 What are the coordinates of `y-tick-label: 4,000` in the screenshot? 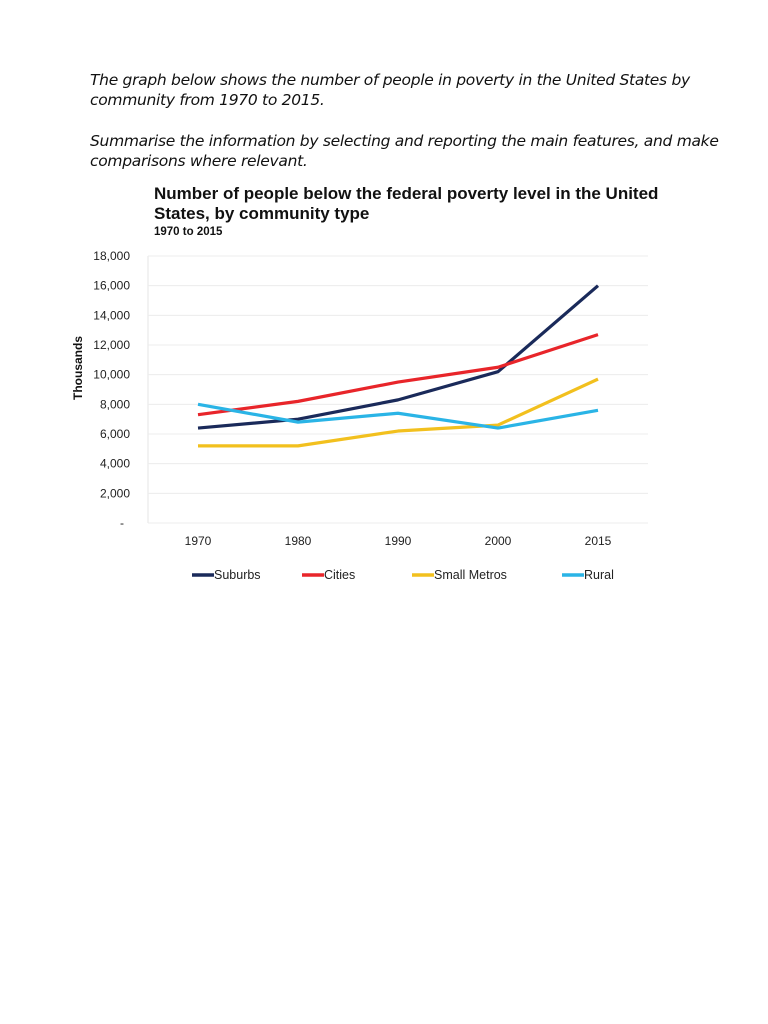 It's located at (115, 464).